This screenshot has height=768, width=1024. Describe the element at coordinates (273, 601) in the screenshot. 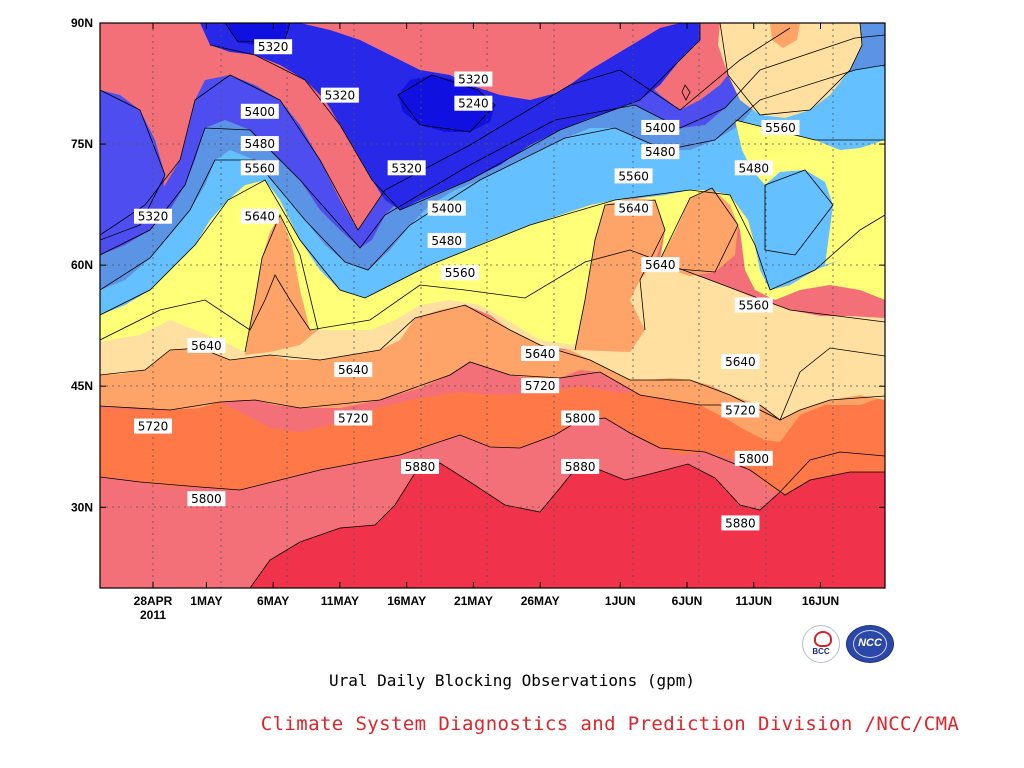

I see `x-tick-label: 6MAY` at that location.